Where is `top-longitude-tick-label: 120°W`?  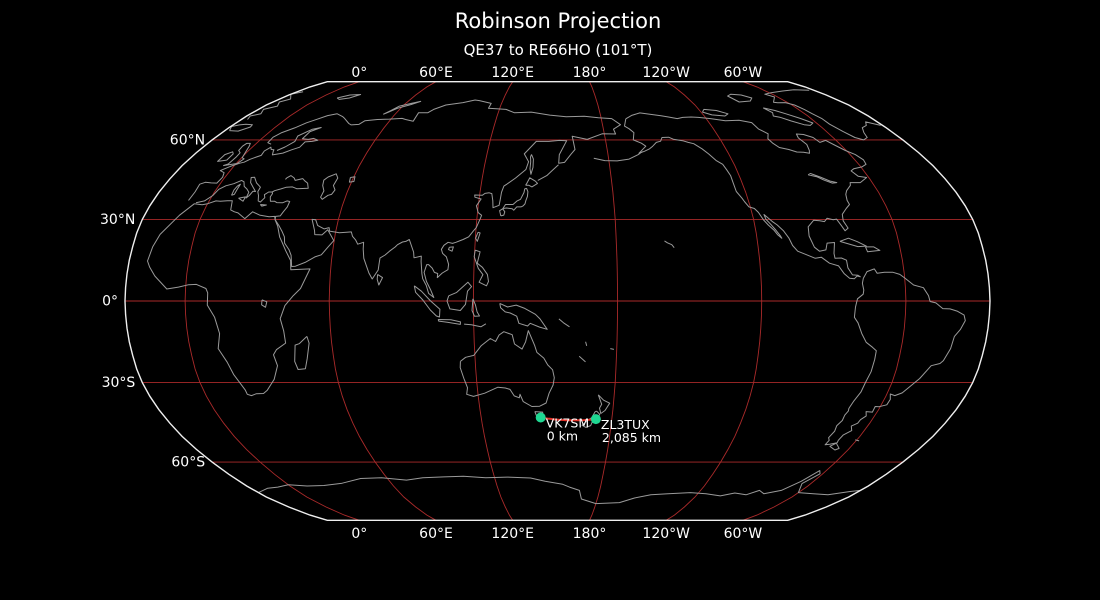 top-longitude-tick-label: 120°W is located at coordinates (666, 73).